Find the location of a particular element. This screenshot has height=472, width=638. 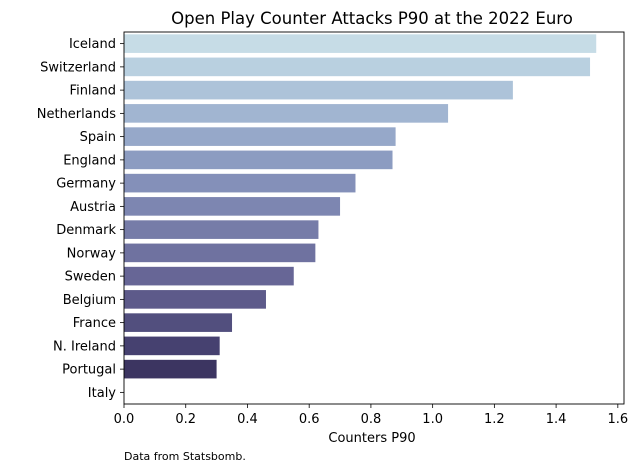

y-tick-label: Norway is located at coordinates (92, 253).